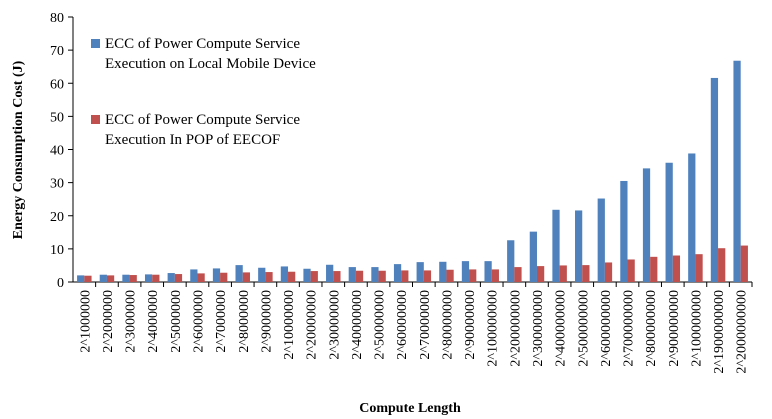 This screenshot has width=772, height=419. I want to click on x-tick-label: 2^300000000, so click(538, 328).